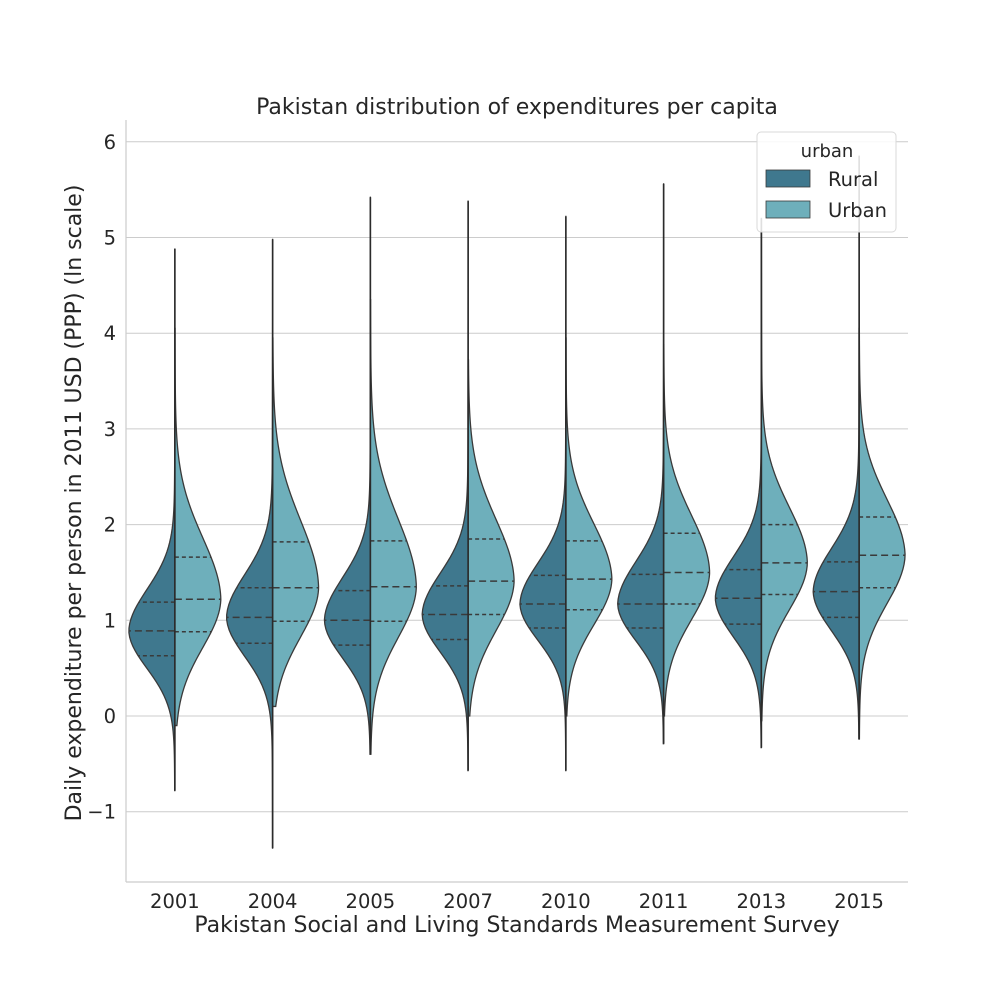  I want to click on violin-rural-2004, so click(250, 543).